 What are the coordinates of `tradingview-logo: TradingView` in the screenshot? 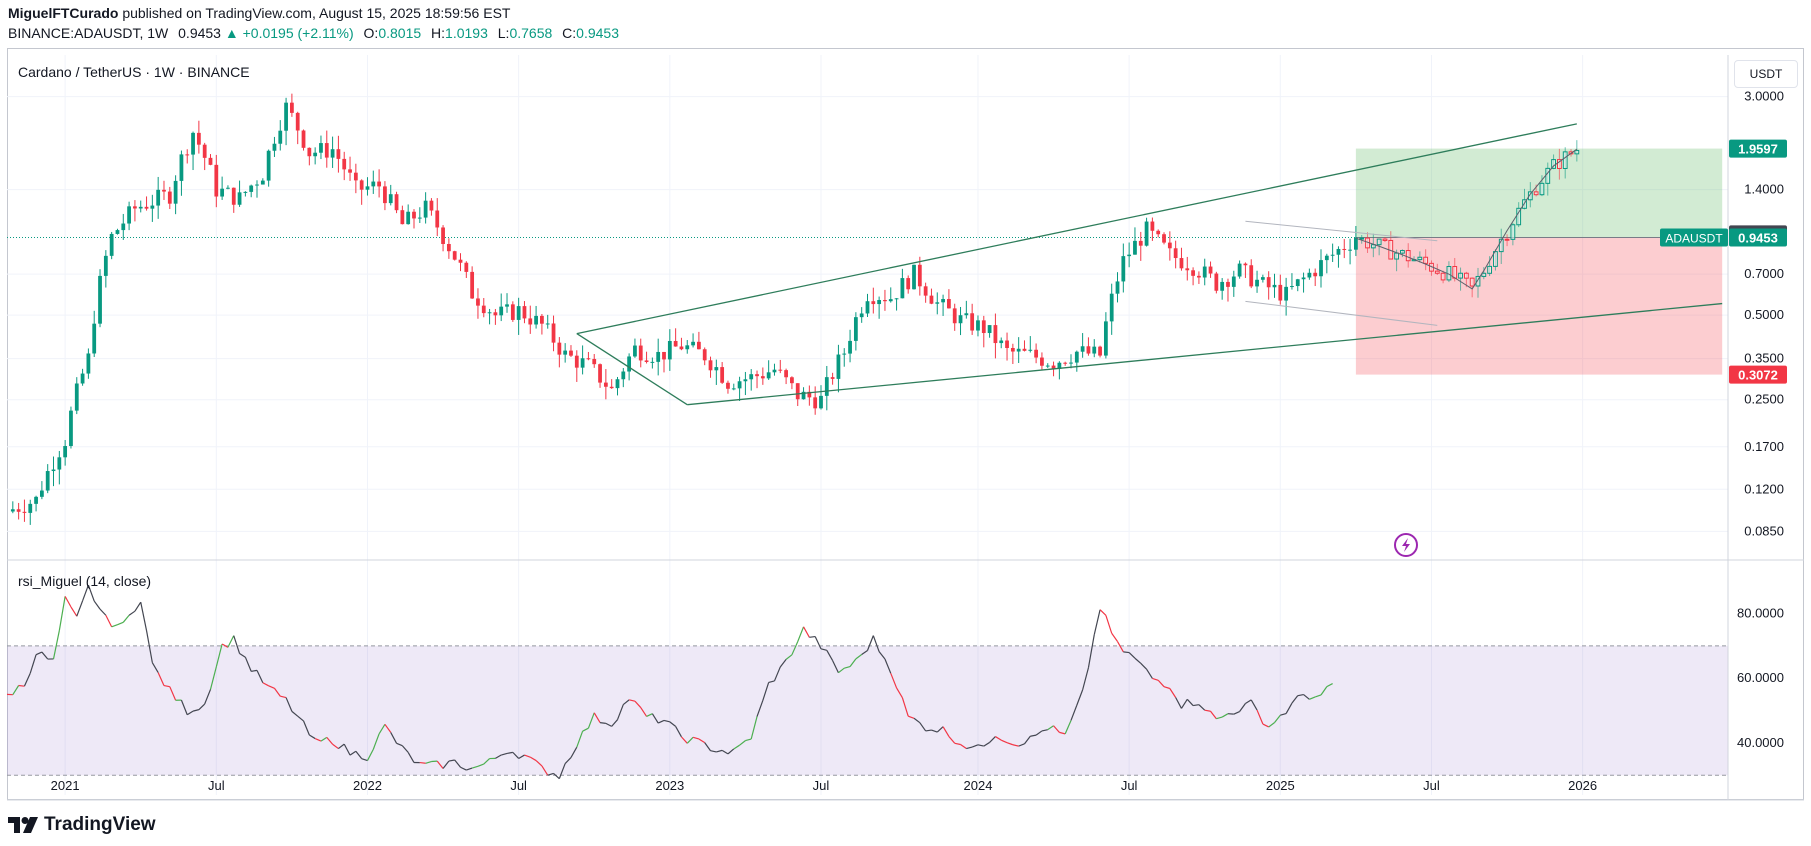 It's located at (82, 825).